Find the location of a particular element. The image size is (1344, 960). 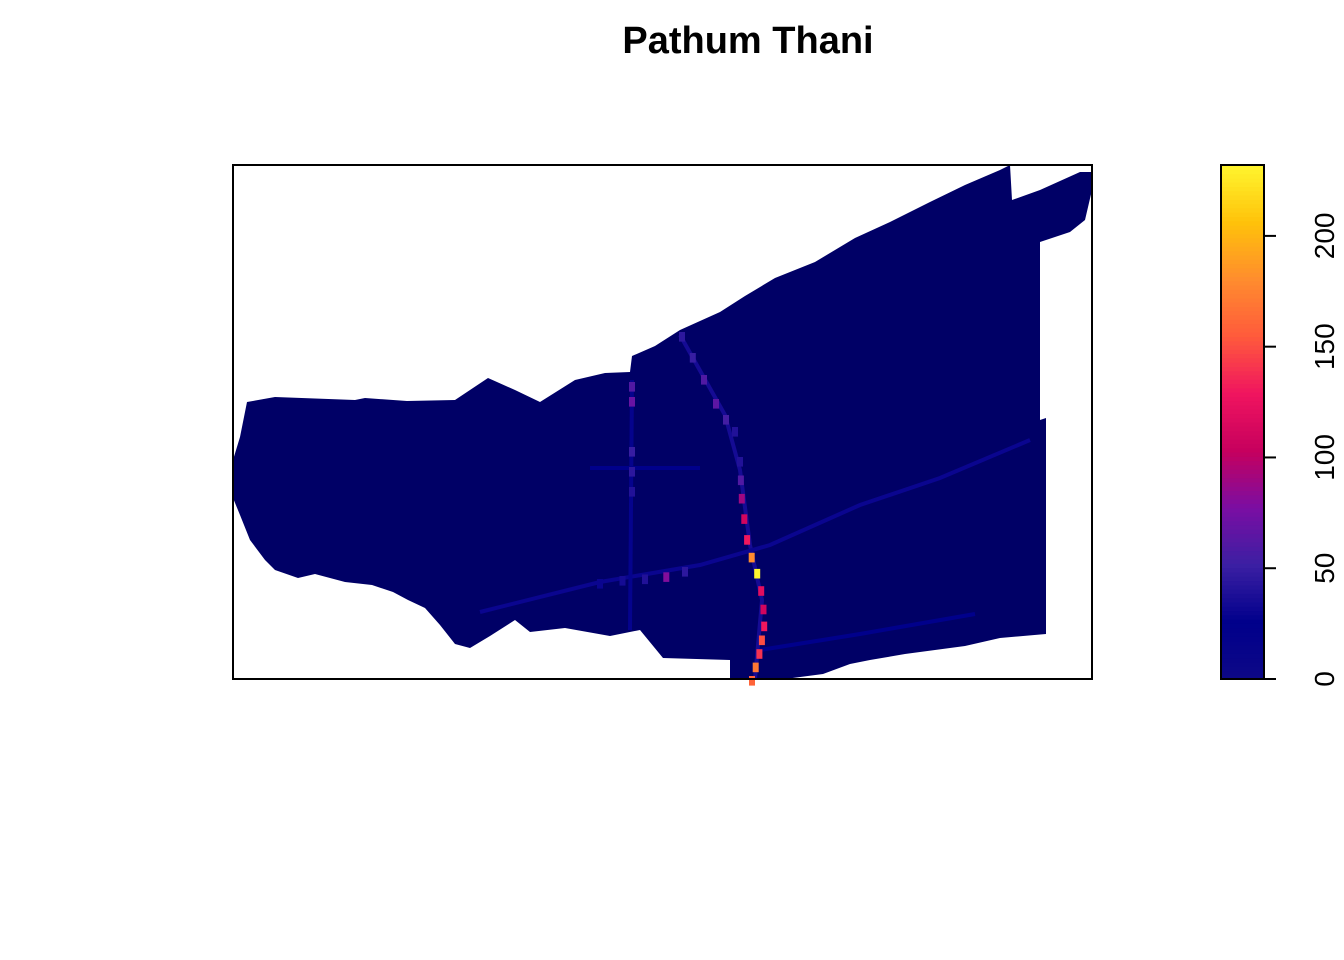

chart-title: Pathum Thani is located at coordinates (747, 41).